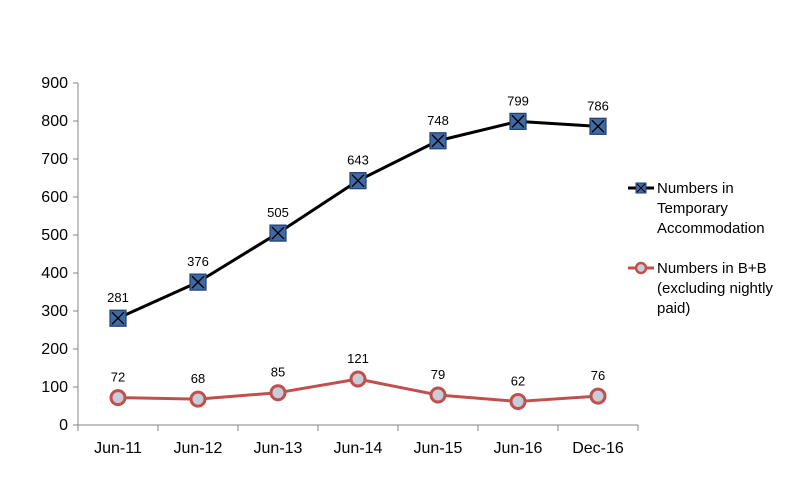  I want to click on y-axis-ticks: 0 100 200 300 400 500 600 700 800 900, so click(59, 254).